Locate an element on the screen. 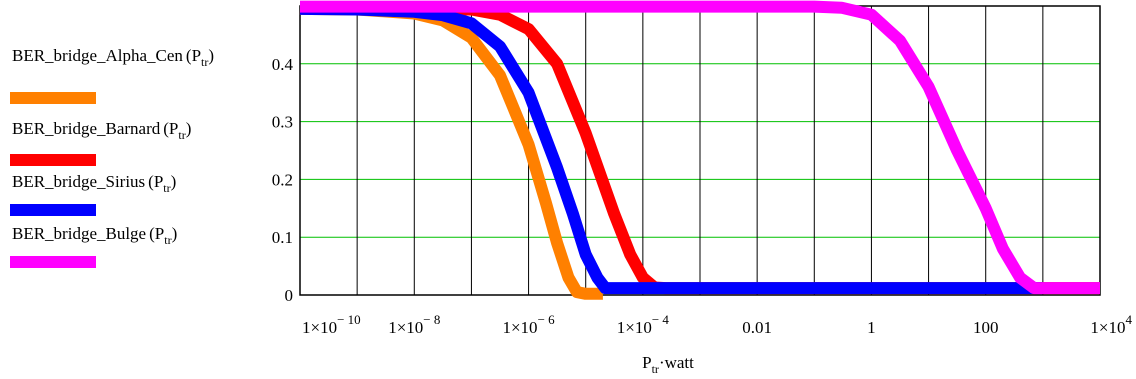 This screenshot has height=379, width=1136. x-tick-label: 1×10− 8 is located at coordinates (414, 324).